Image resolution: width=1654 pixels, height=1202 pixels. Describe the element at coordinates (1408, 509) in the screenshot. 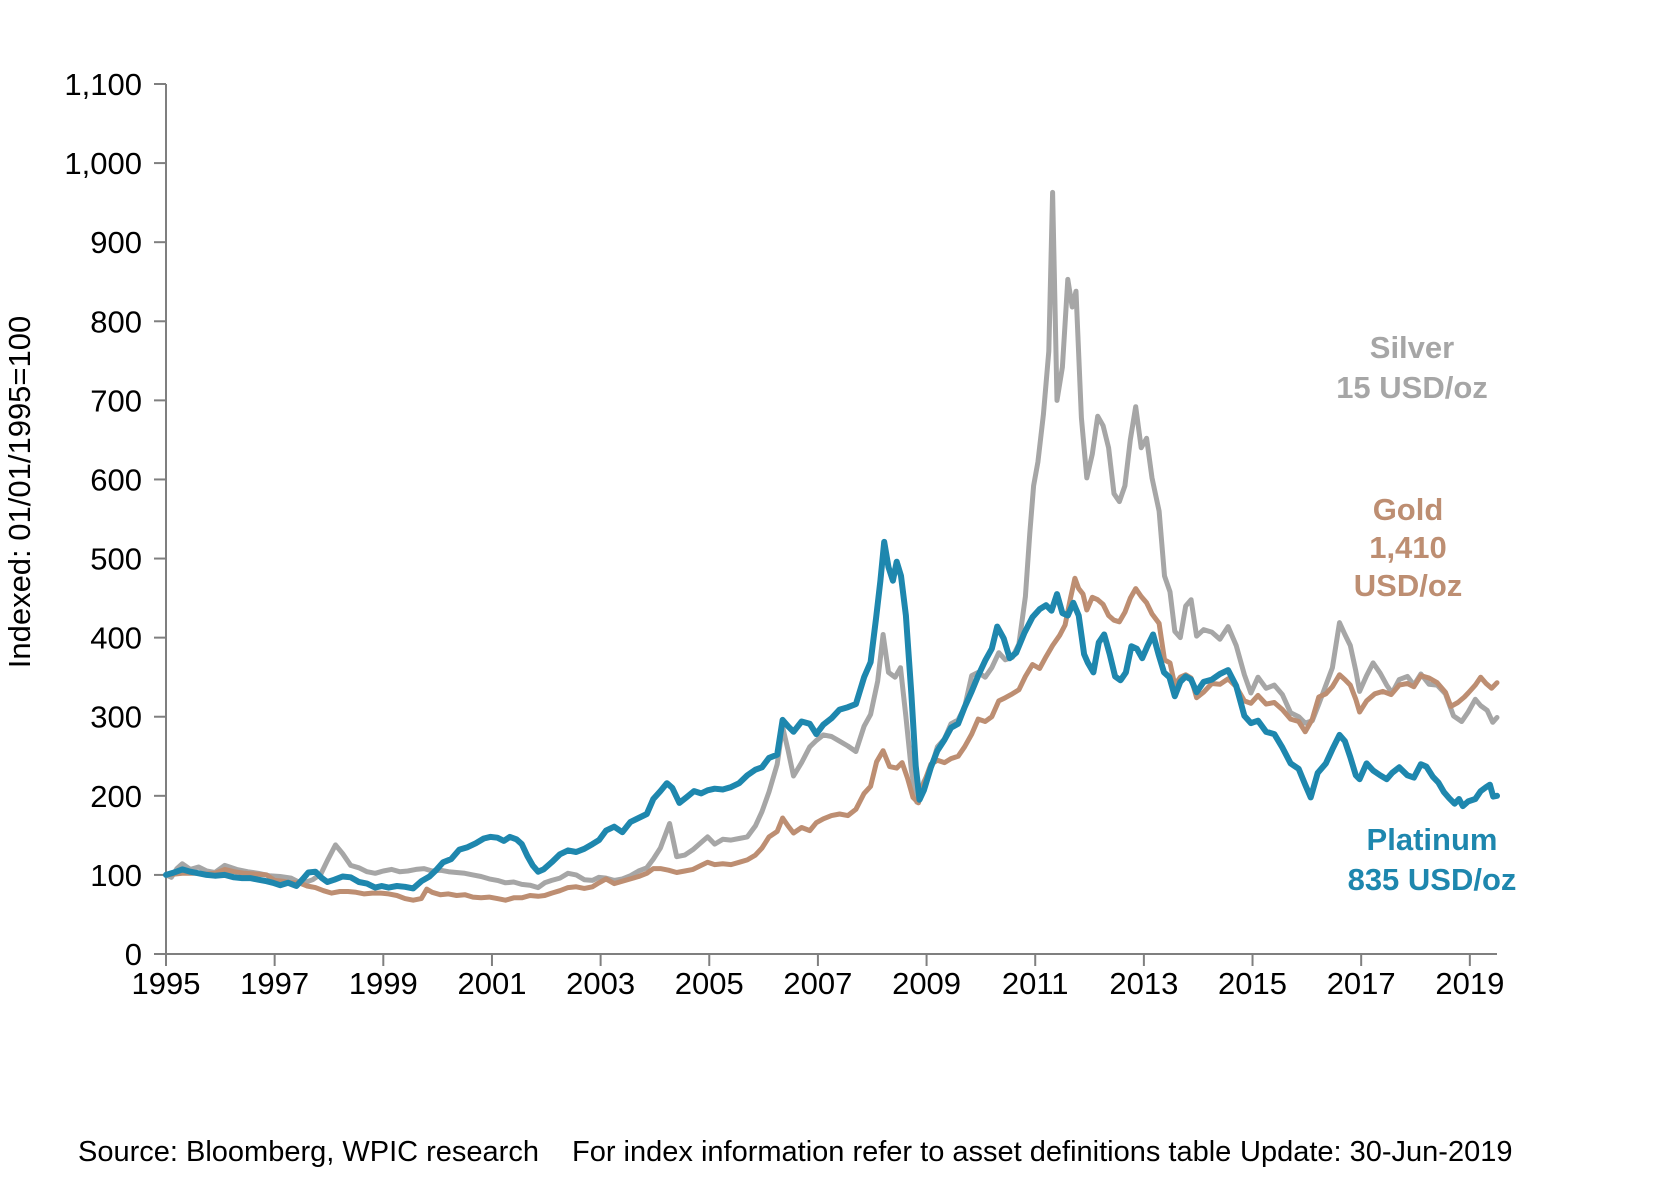

I see `gold-annotation: Gold` at that location.